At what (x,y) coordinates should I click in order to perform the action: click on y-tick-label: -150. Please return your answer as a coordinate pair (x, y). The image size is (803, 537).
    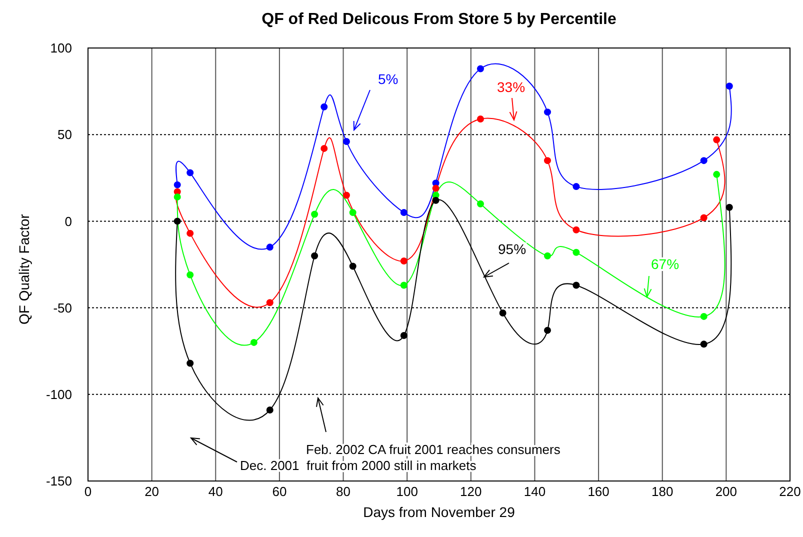
    Looking at the image, I should click on (59, 481).